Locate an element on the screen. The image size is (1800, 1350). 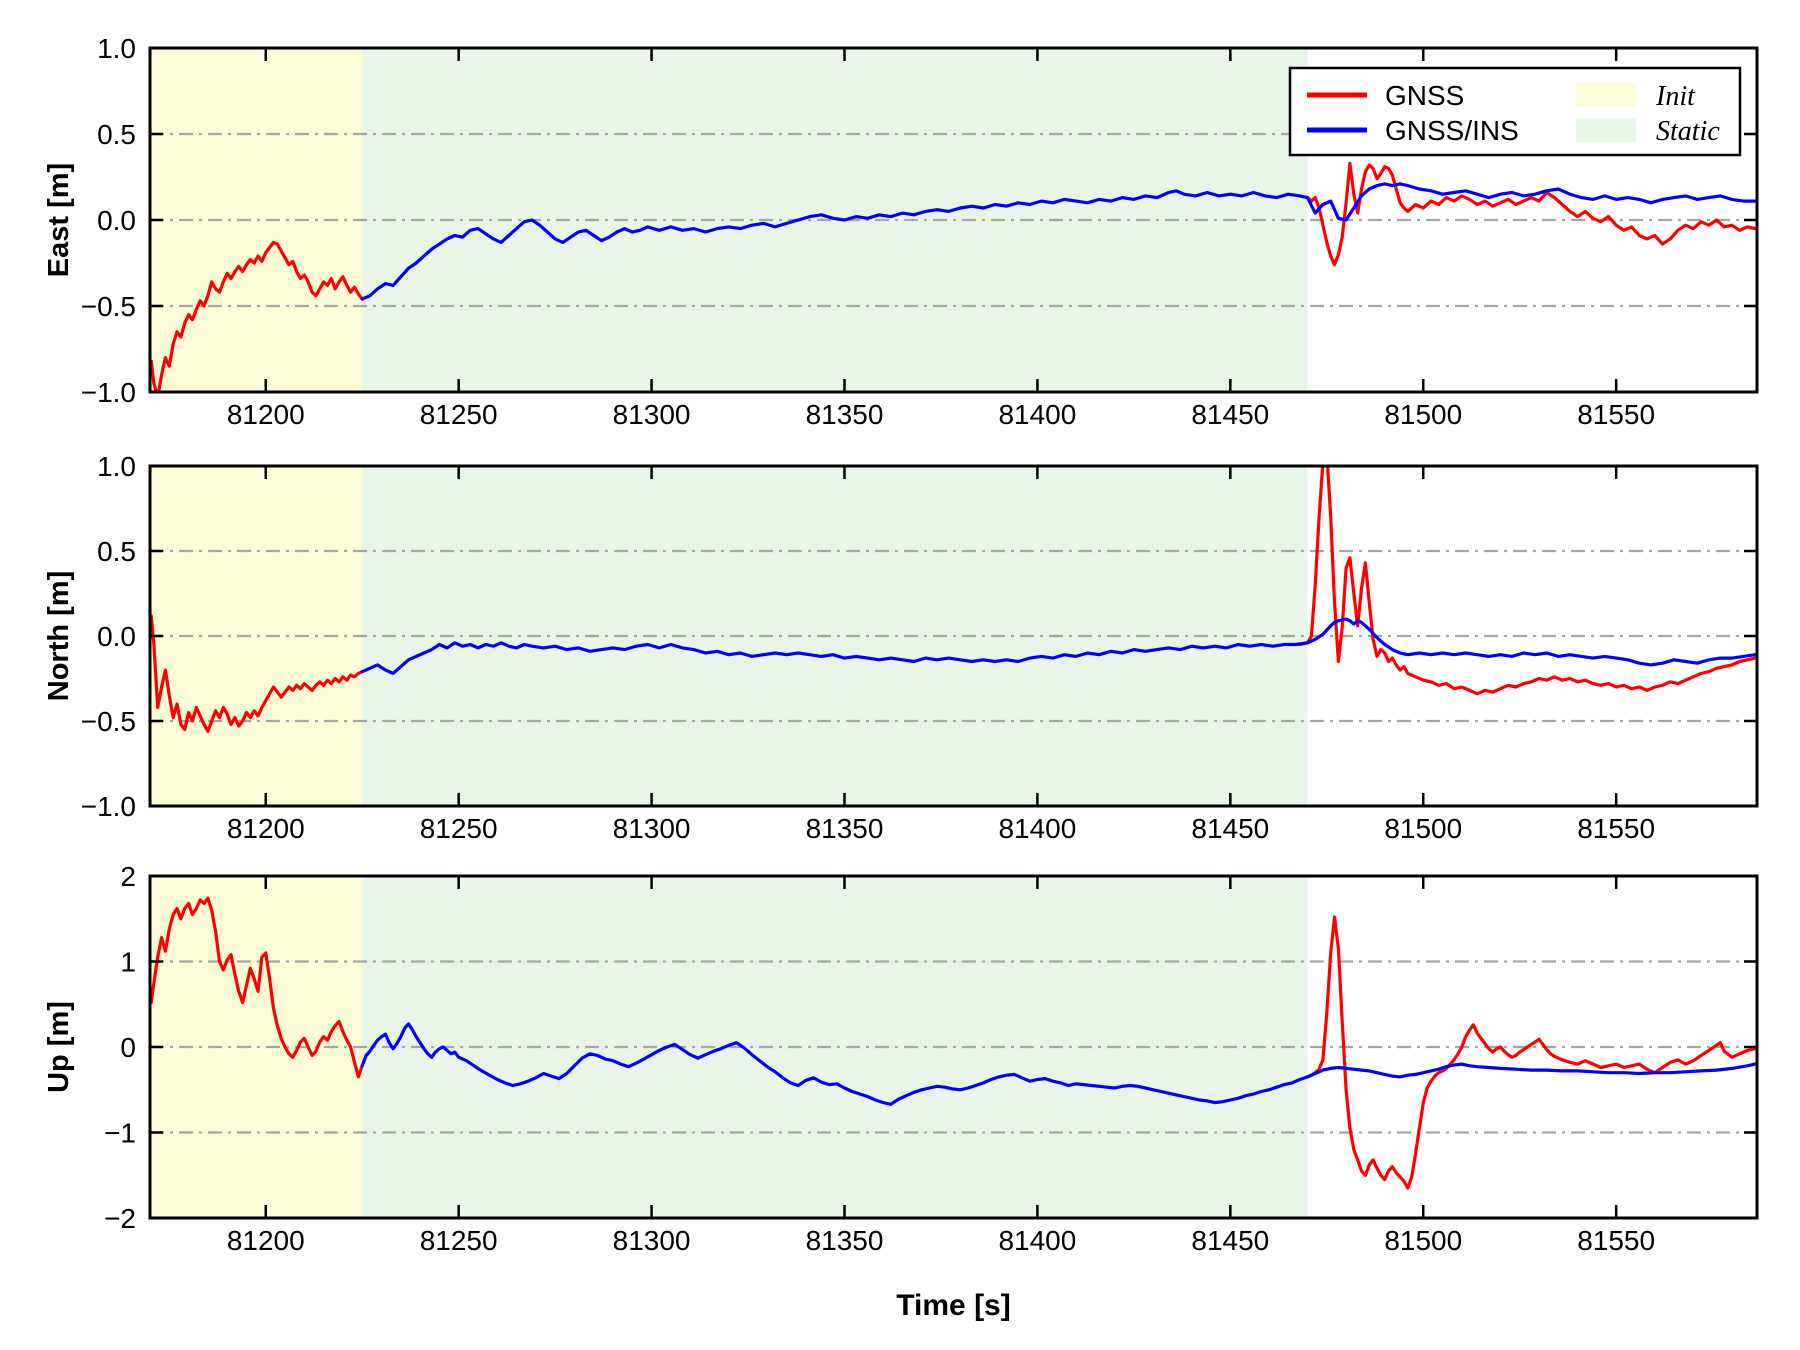
legend-series-label: GNSS is located at coordinates (1424, 95).